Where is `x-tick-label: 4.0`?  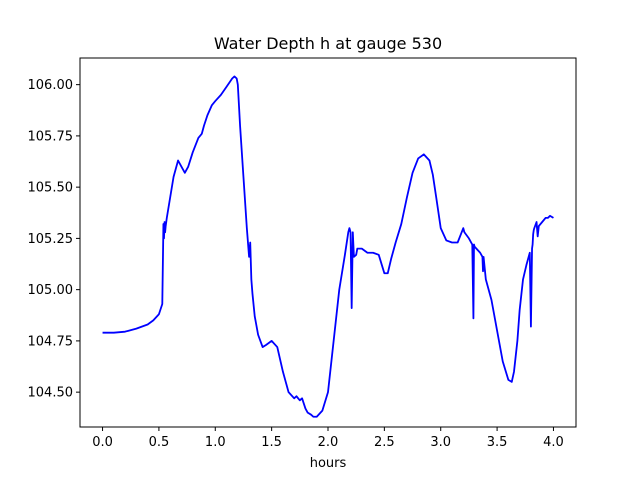 x-tick-label: 4.0 is located at coordinates (553, 442).